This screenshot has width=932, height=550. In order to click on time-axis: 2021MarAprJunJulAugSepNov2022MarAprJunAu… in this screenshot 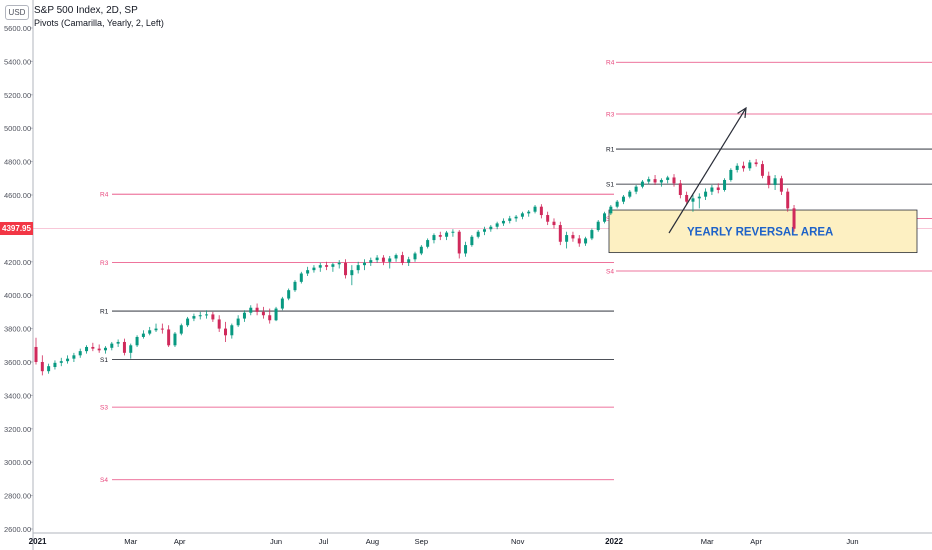, I will do `click(480, 539)`.